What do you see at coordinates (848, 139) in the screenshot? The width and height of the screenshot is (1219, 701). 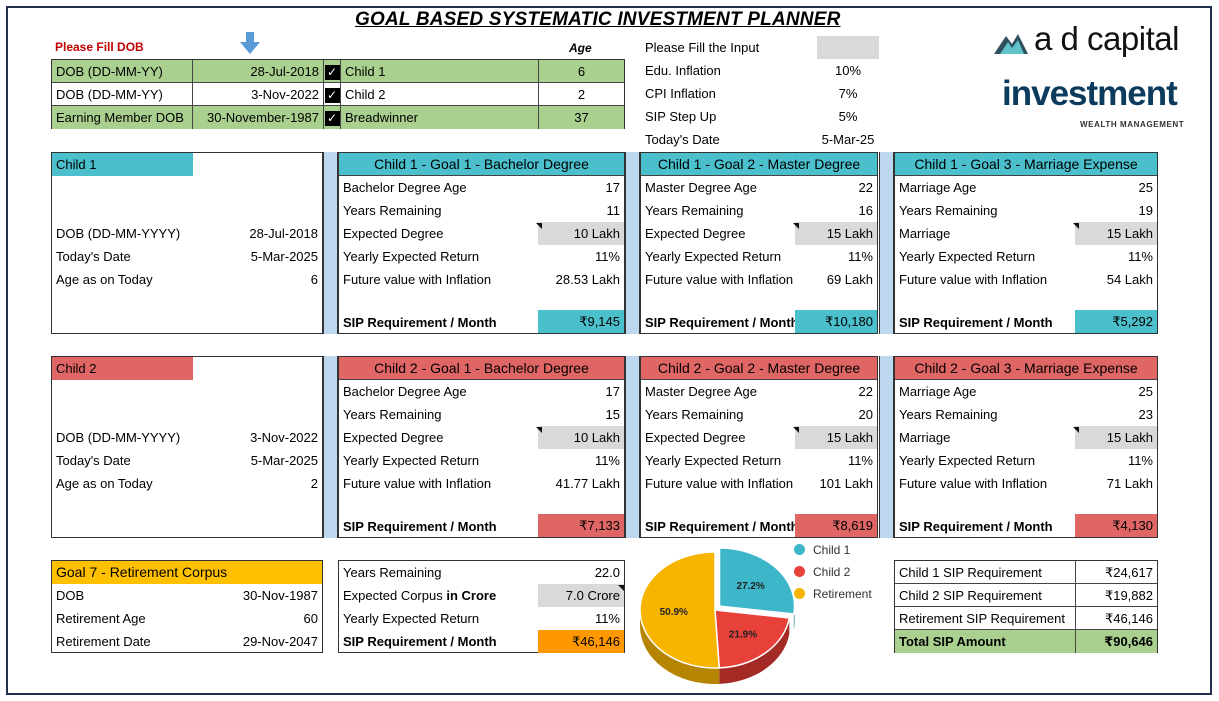 I see `input-value: 5-Mar-25` at bounding box center [848, 139].